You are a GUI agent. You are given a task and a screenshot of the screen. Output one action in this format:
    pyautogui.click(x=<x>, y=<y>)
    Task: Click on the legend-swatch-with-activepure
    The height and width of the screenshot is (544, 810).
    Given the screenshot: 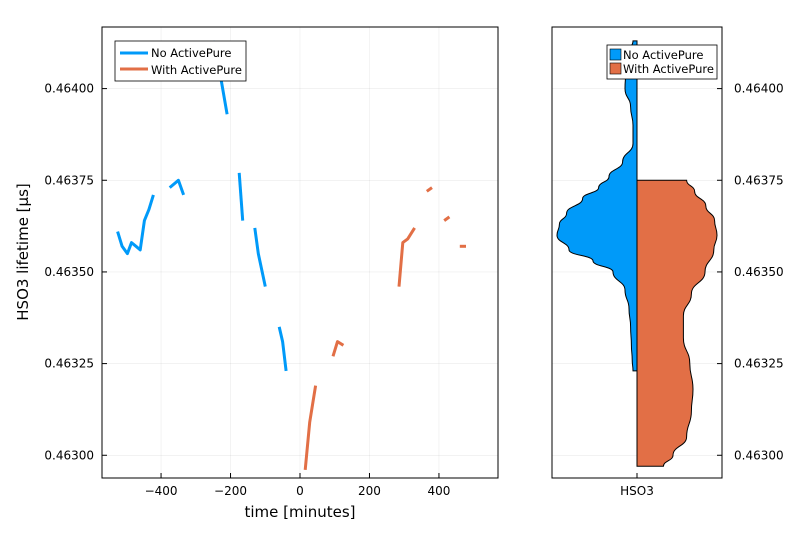 What is the action you would take?
    pyautogui.click(x=615, y=68)
    